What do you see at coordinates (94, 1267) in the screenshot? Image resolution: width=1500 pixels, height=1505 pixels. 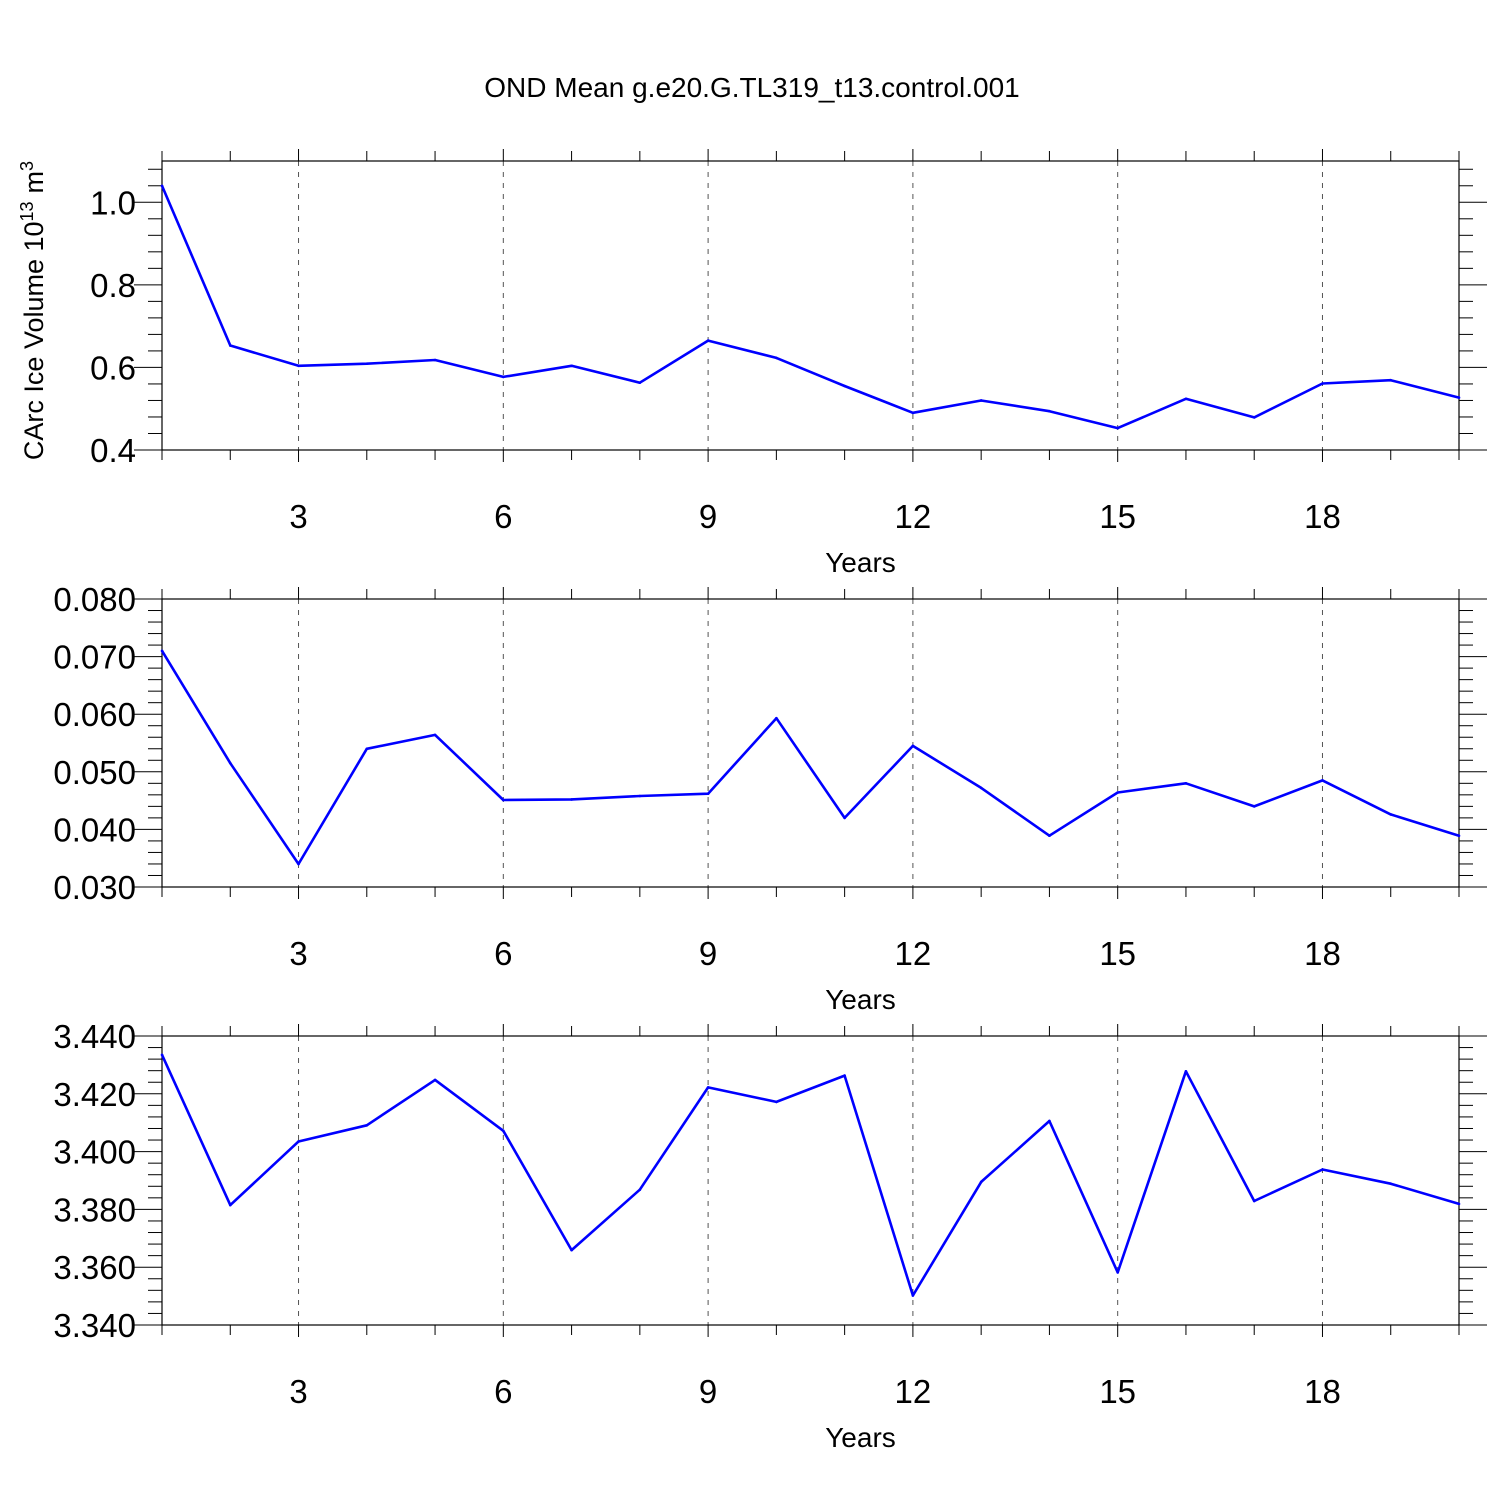 I see `y-tick-label: 3.360` at bounding box center [94, 1267].